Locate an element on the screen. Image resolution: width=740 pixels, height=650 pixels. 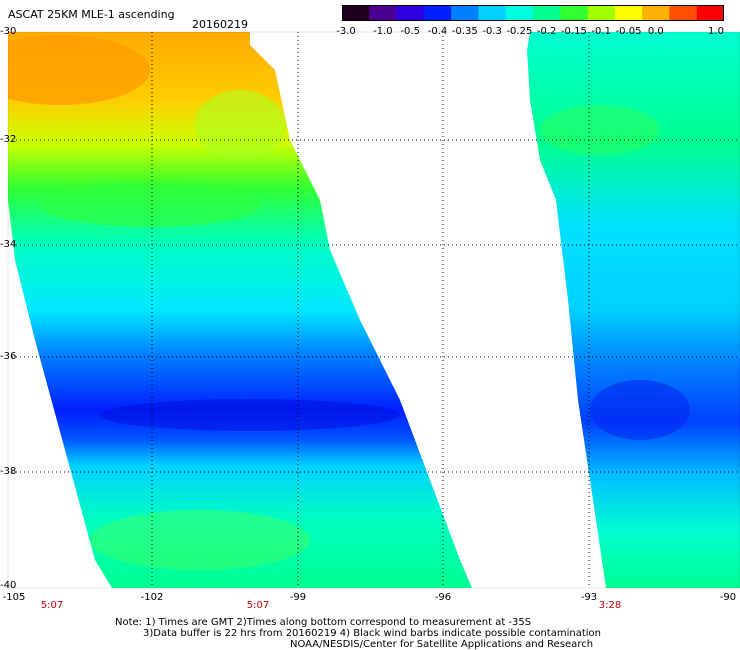
lat-label: -32 is located at coordinates (8, 139).